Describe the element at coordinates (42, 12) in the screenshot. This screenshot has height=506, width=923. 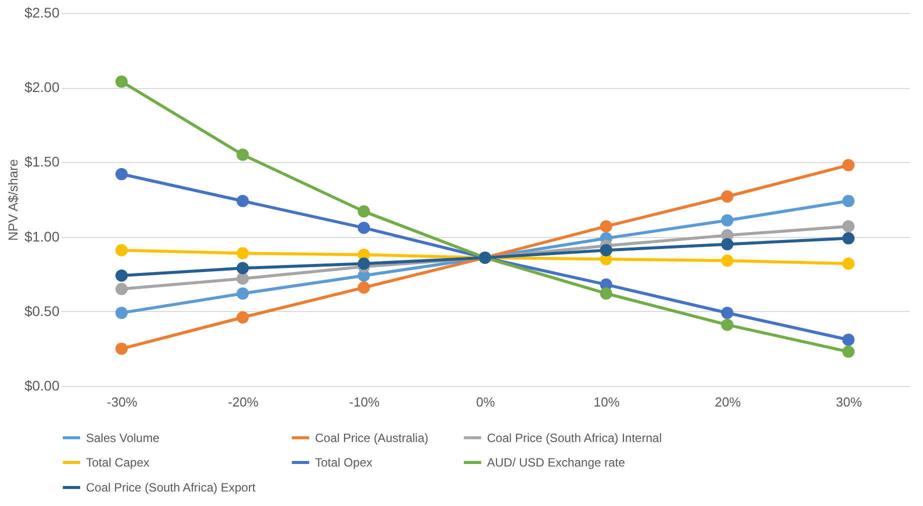
I see `y-tick-label: $2.50` at that location.